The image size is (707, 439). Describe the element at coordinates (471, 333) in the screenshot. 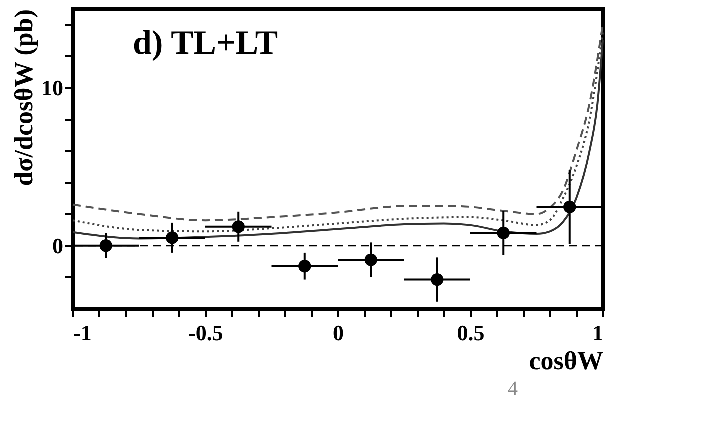

I see `x-tick-label: 0.5` at that location.